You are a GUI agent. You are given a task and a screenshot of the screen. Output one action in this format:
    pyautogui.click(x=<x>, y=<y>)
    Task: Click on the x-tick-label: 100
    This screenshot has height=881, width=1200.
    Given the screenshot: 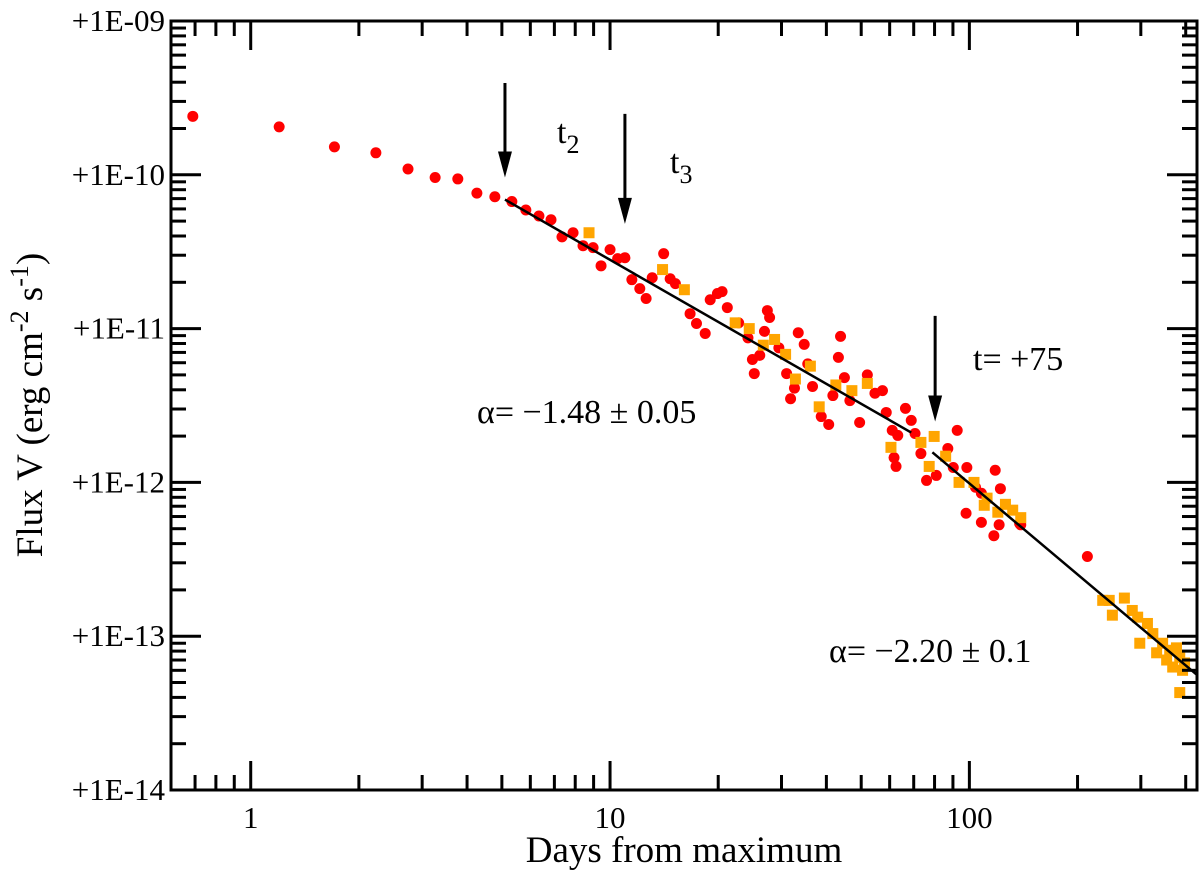 What is the action you would take?
    pyautogui.click(x=969, y=817)
    